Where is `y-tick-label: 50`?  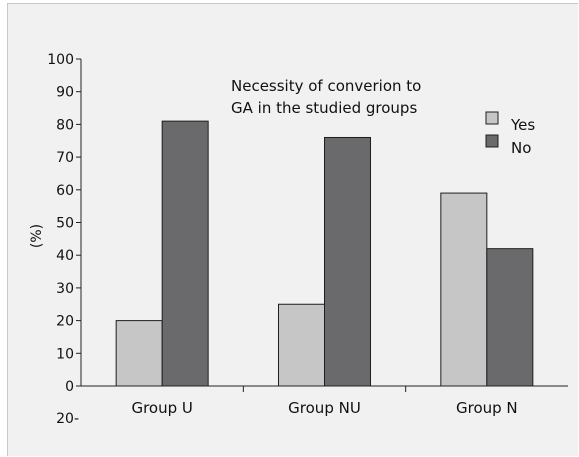 y-tick-label: 50 is located at coordinates (65, 224).